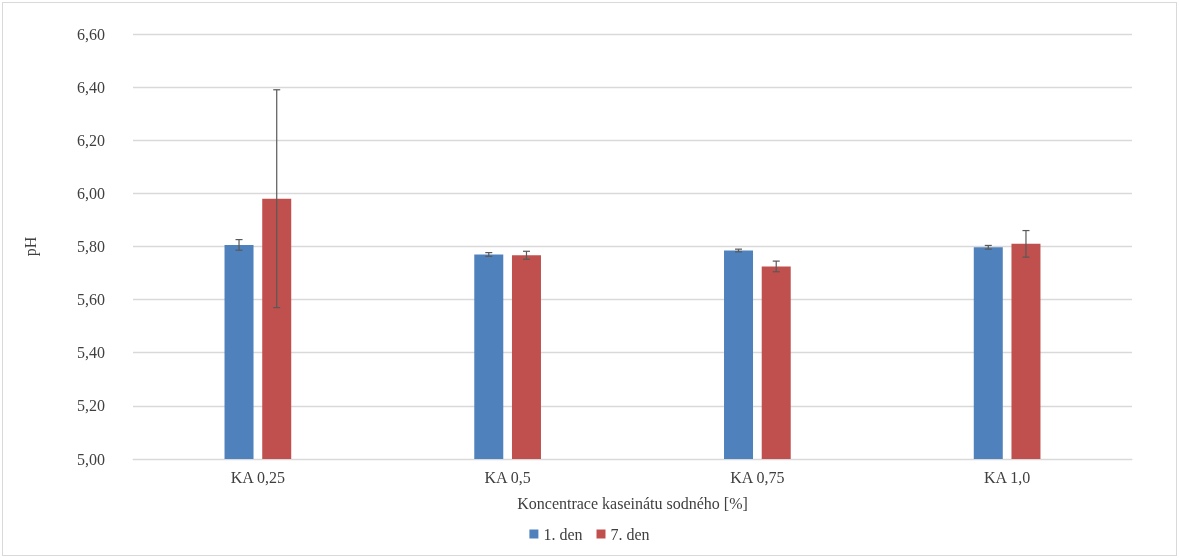 This screenshot has height=558, width=1179. I want to click on x-tick-label: KA 0,75, so click(757, 477).